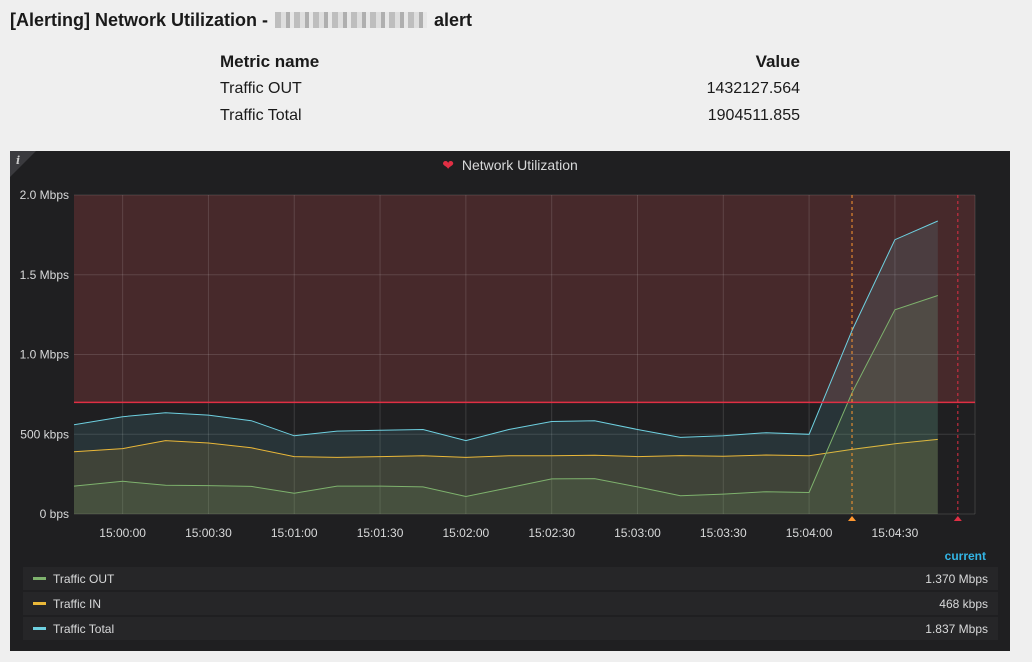 The height and width of the screenshot is (662, 1032). I want to click on metric-name-cell: Traffic OUT, so click(261, 88).